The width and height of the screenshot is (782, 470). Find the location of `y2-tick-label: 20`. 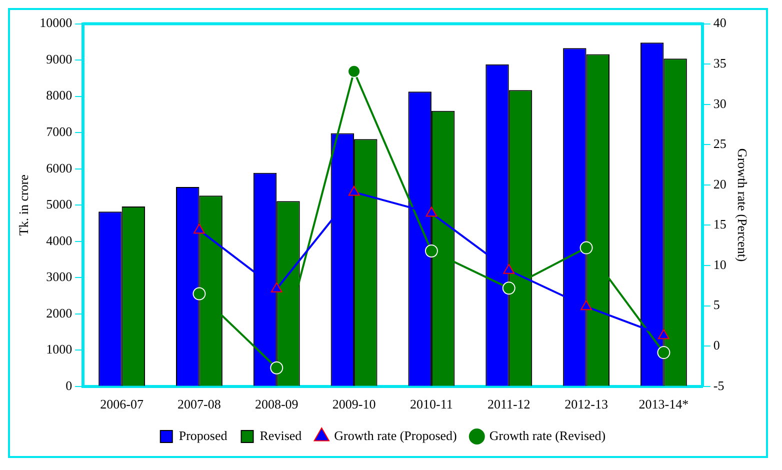

y2-tick-label: 20 is located at coordinates (719, 184).